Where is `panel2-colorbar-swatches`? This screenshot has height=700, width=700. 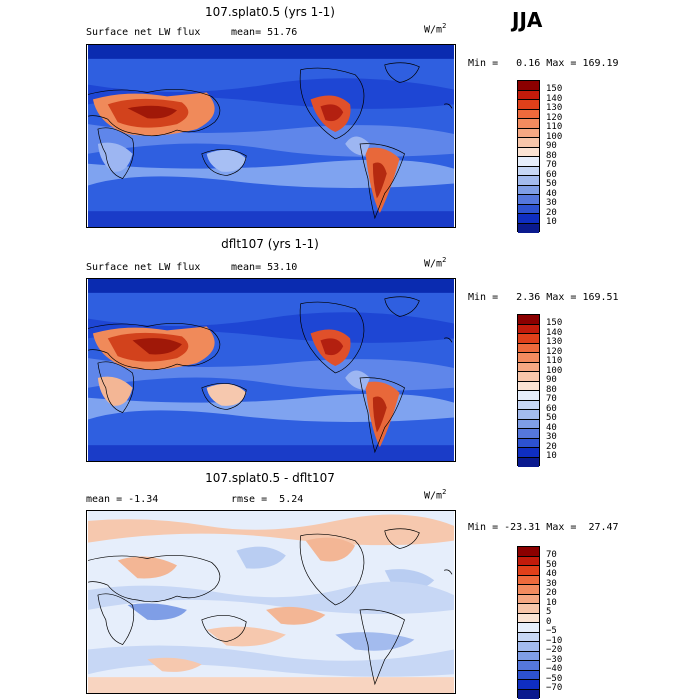
panel2-colorbar-swatches is located at coordinates (528, 390).